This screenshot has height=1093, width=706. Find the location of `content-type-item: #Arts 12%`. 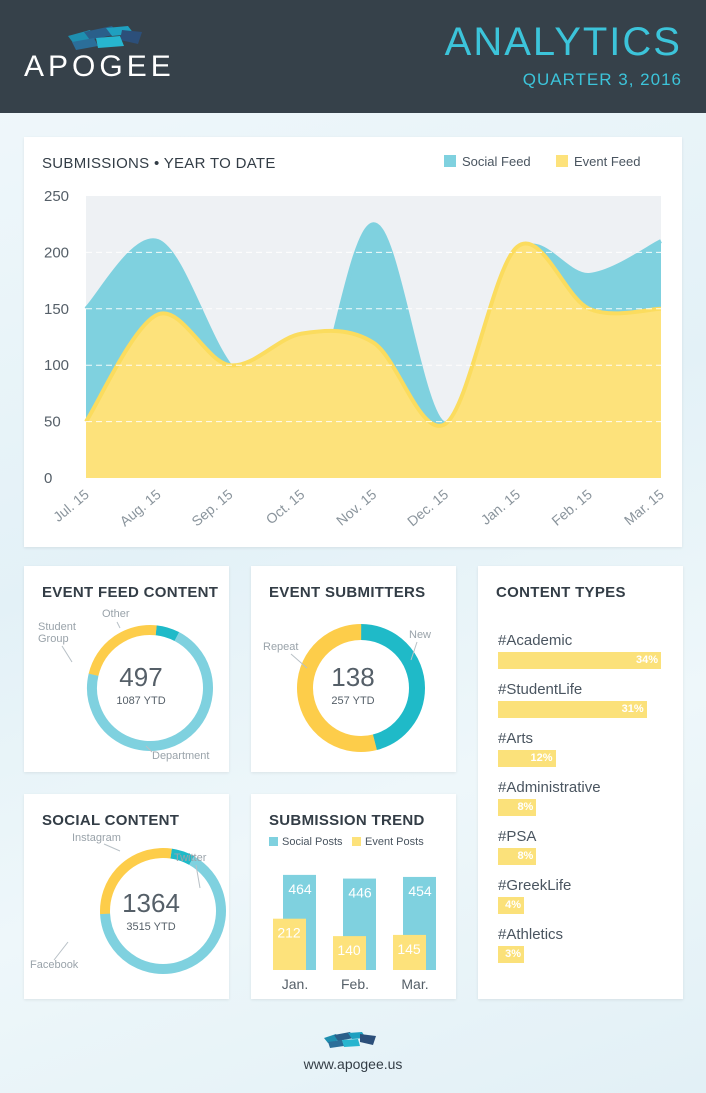

content-type-item: #Arts 12% is located at coordinates (588, 748).